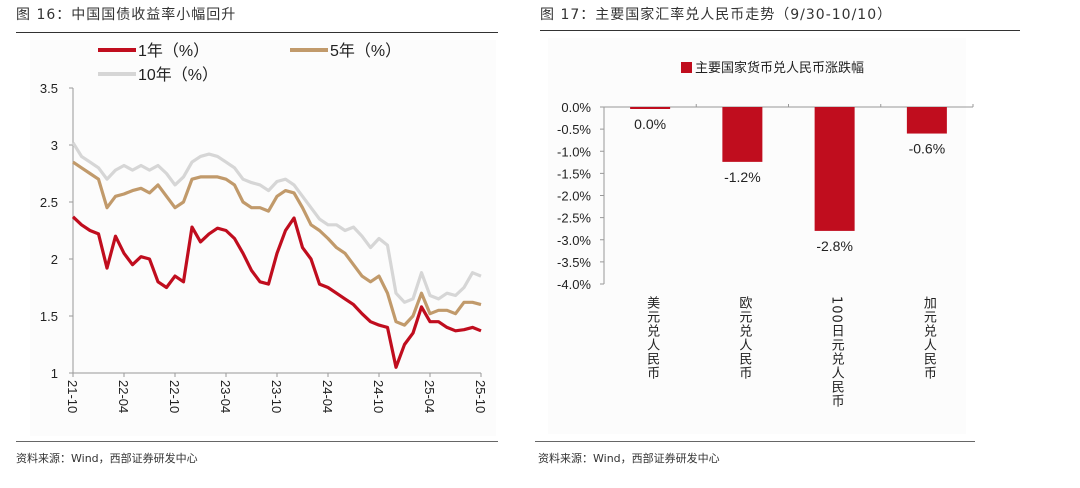 Image resolution: width=1080 pixels, height=488 pixels. What do you see at coordinates (755, 441) in the screenshot?
I see `right-footer-rule` at bounding box center [755, 441].